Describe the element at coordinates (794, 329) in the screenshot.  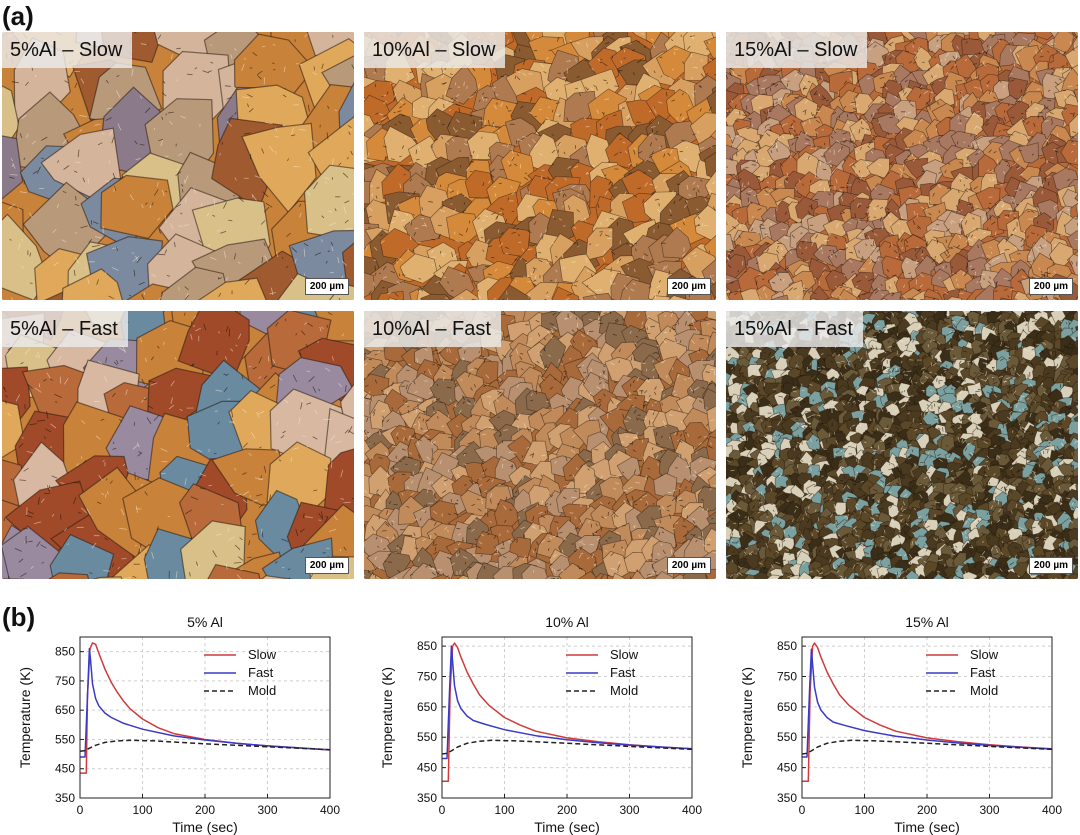
I see `micrograph-label: 15%Al – Fast` at that location.